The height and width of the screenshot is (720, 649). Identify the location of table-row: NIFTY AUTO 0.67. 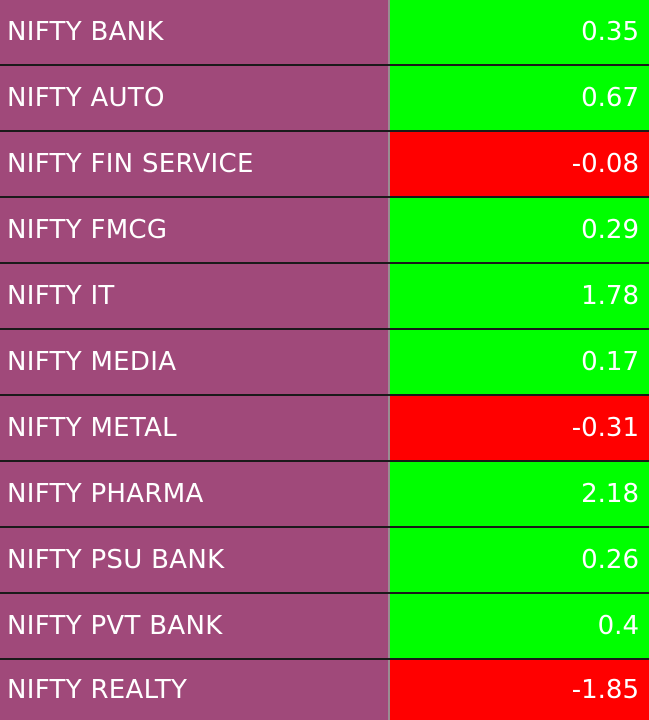
(324, 99).